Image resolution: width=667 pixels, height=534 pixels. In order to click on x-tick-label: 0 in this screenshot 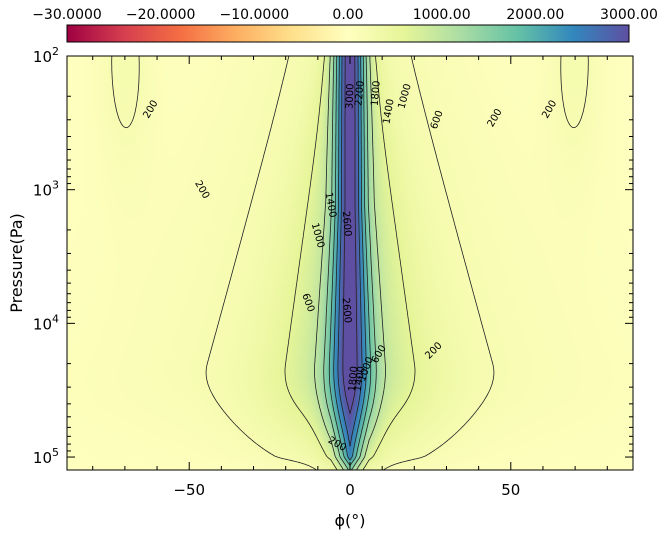, I will do `click(350, 490)`.